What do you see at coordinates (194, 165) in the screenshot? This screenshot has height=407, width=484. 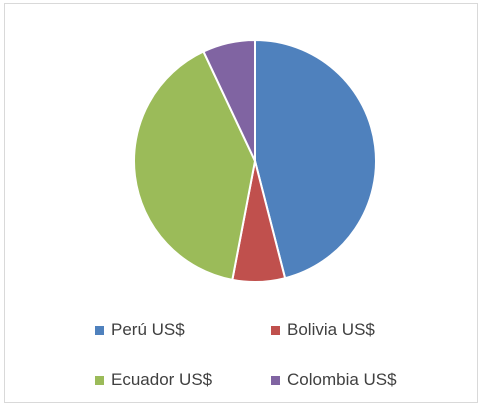 I see `pie-slice-ecuador` at bounding box center [194, 165].